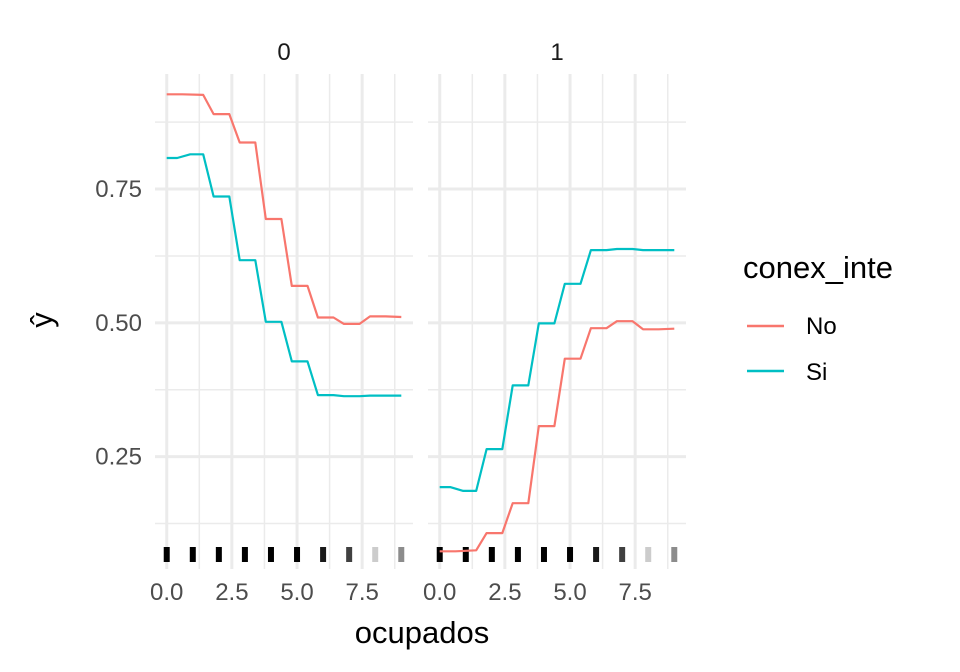 The width and height of the screenshot is (960, 672). I want to click on panel-strip-label: 1, so click(556, 52).